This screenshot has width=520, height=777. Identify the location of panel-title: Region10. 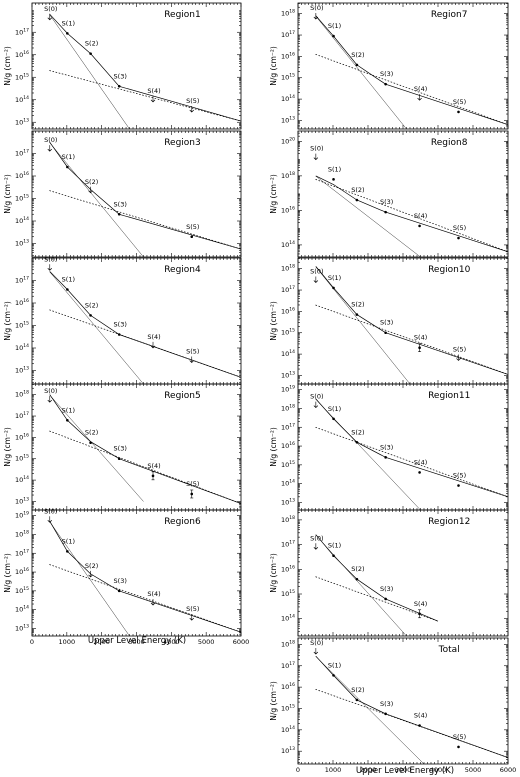
(449, 270).